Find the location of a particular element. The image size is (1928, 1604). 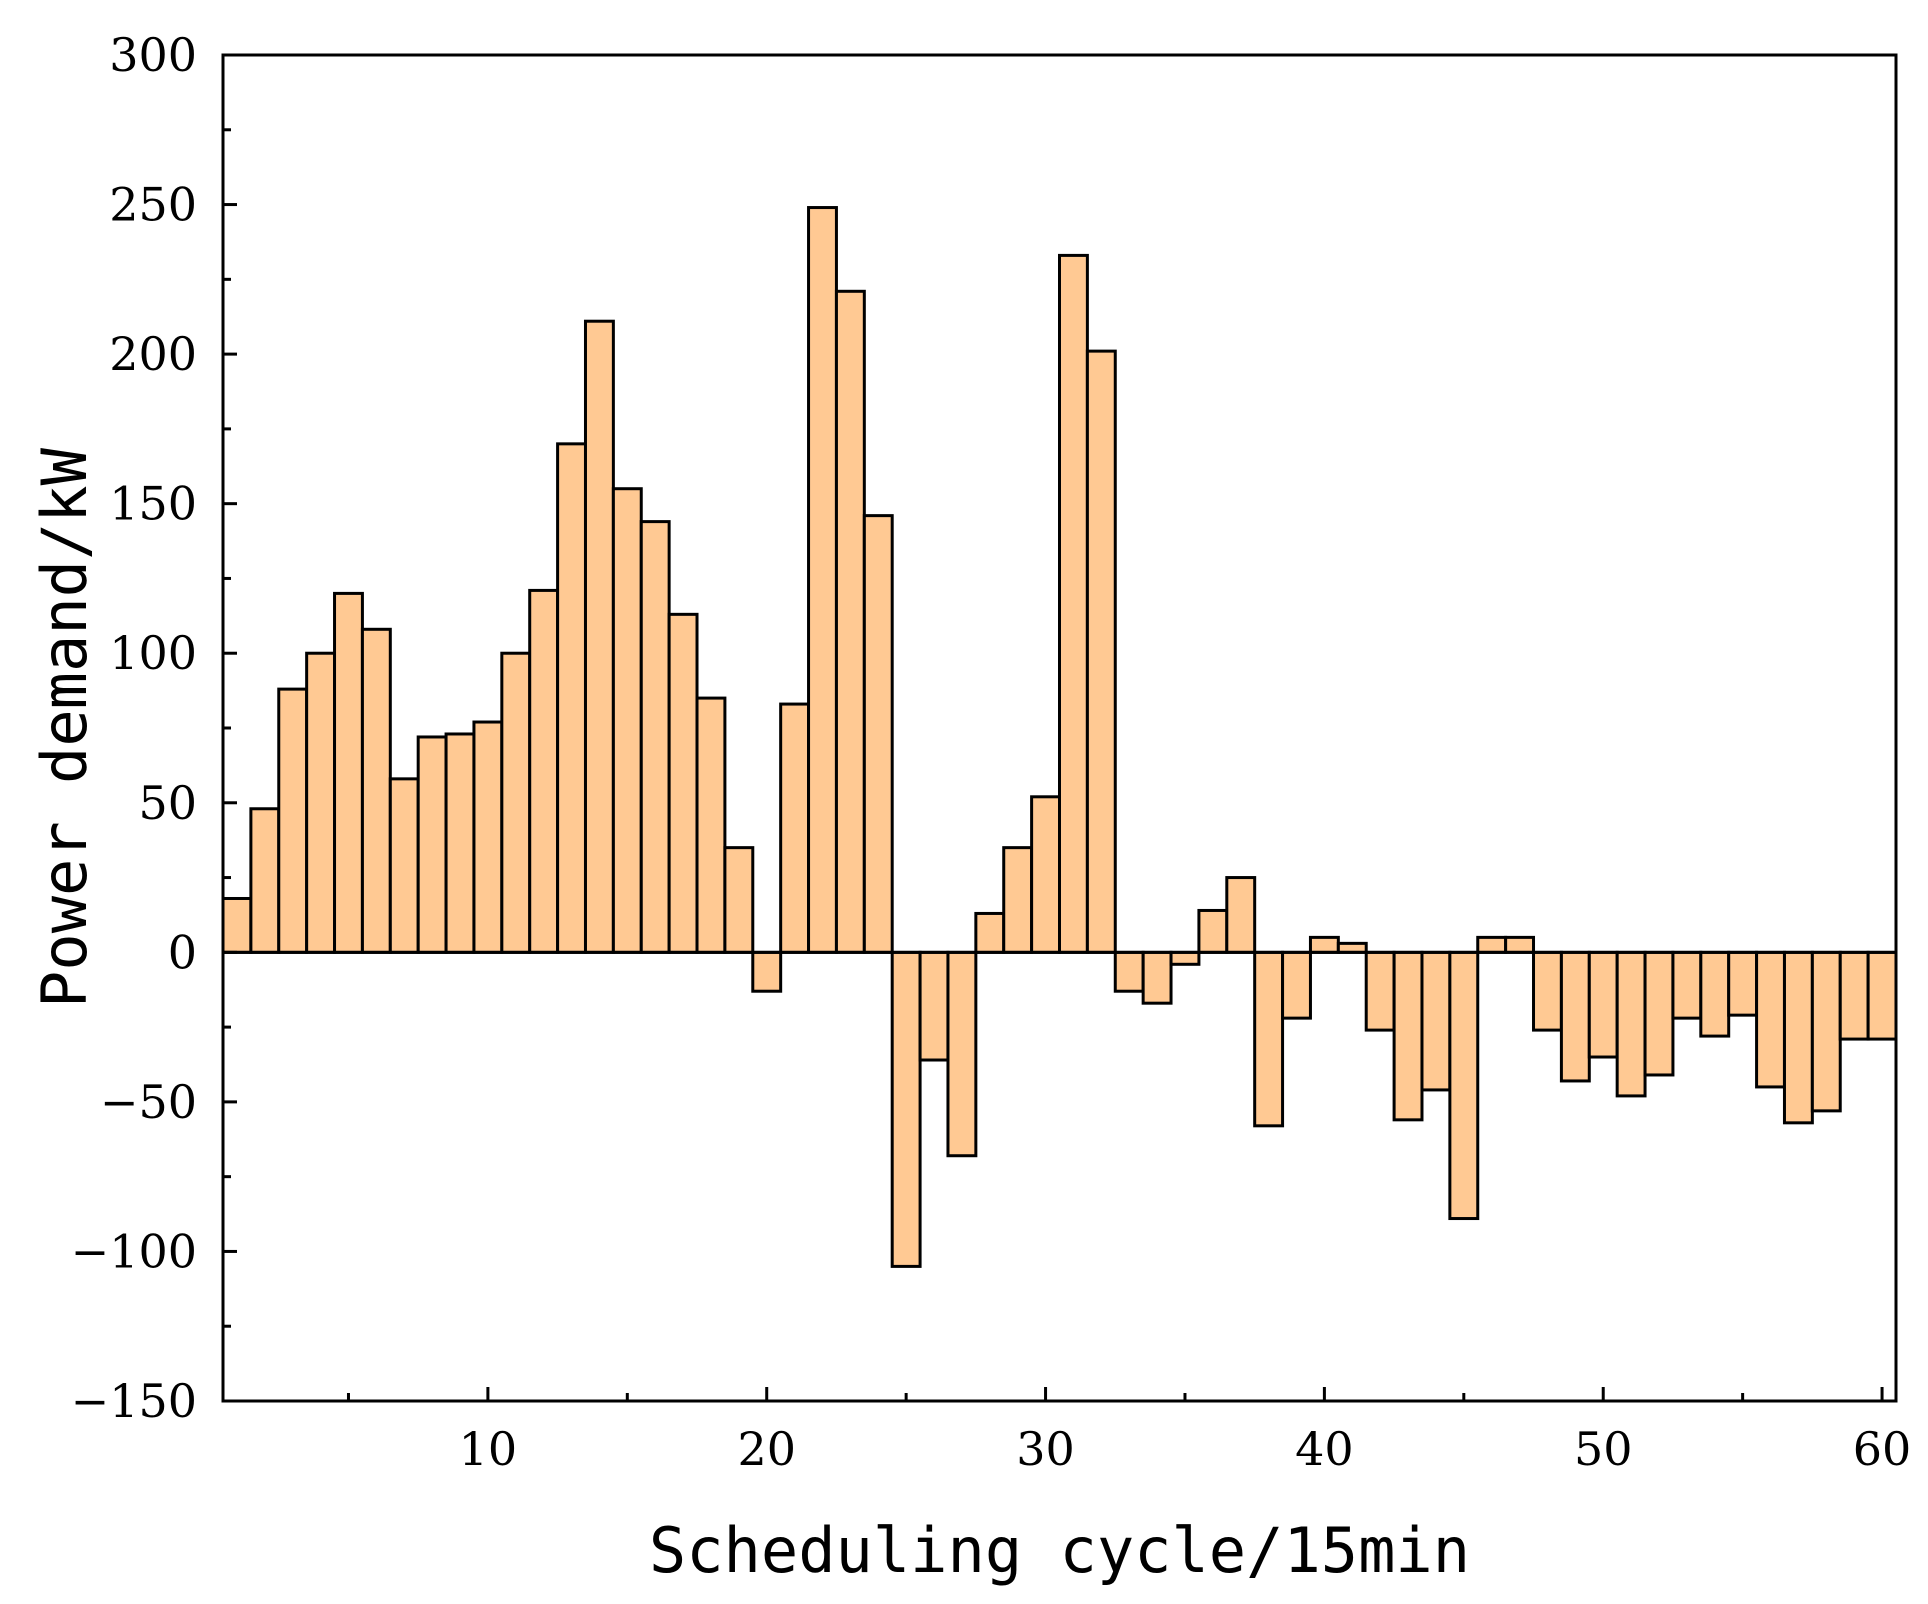

y-tick-label: −50 is located at coordinates (148, 1102).